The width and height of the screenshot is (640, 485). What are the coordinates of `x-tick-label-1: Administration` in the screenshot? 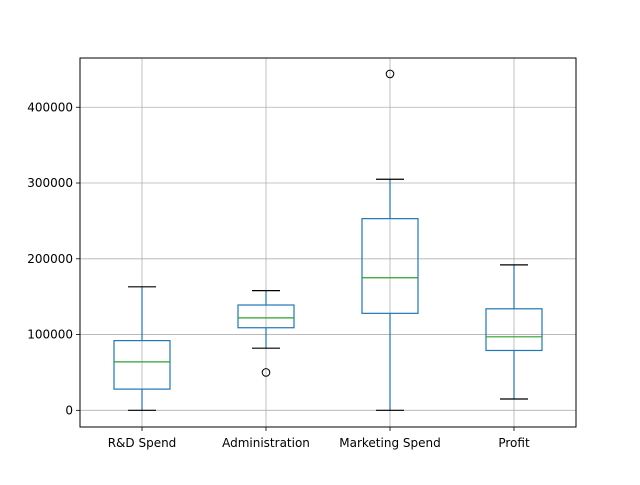 It's located at (266, 443).